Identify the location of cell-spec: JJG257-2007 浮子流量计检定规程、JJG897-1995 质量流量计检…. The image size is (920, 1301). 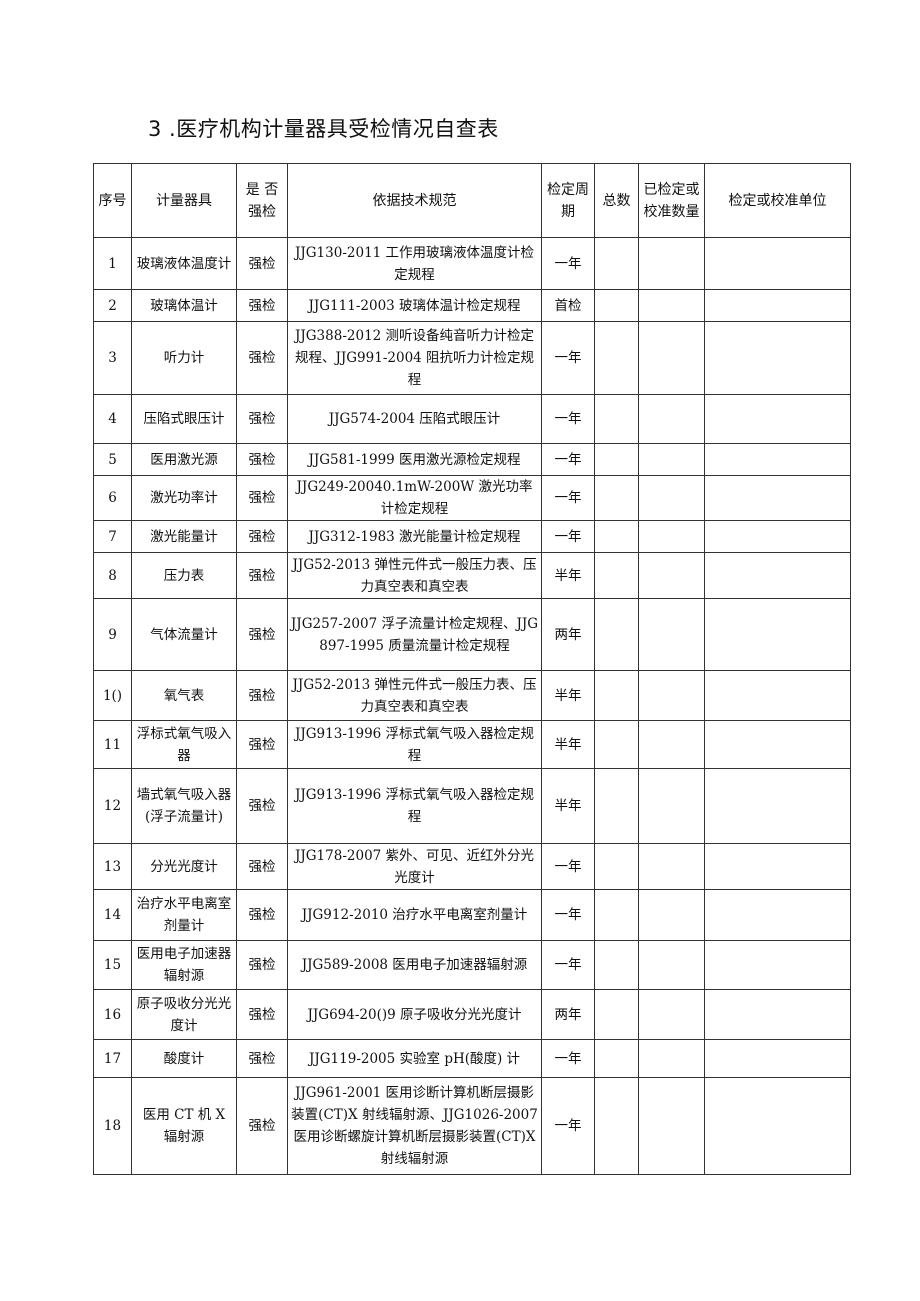
(414, 634).